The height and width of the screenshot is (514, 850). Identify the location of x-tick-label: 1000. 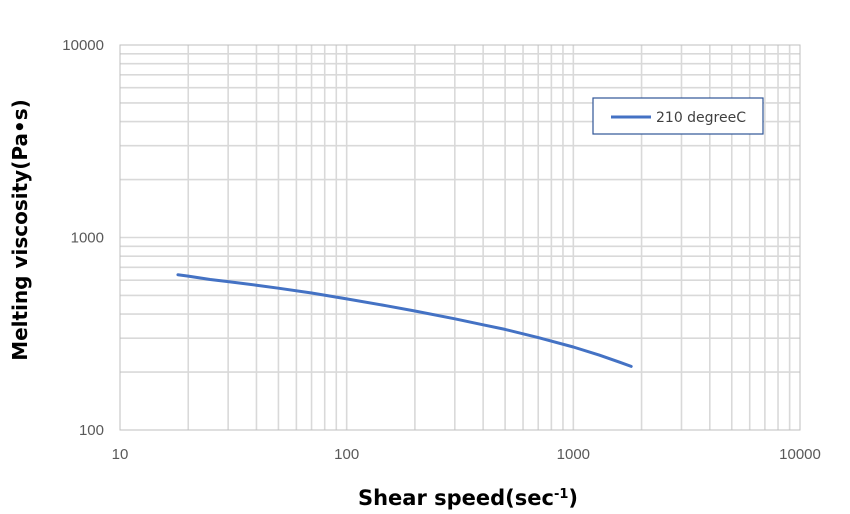
(573, 454).